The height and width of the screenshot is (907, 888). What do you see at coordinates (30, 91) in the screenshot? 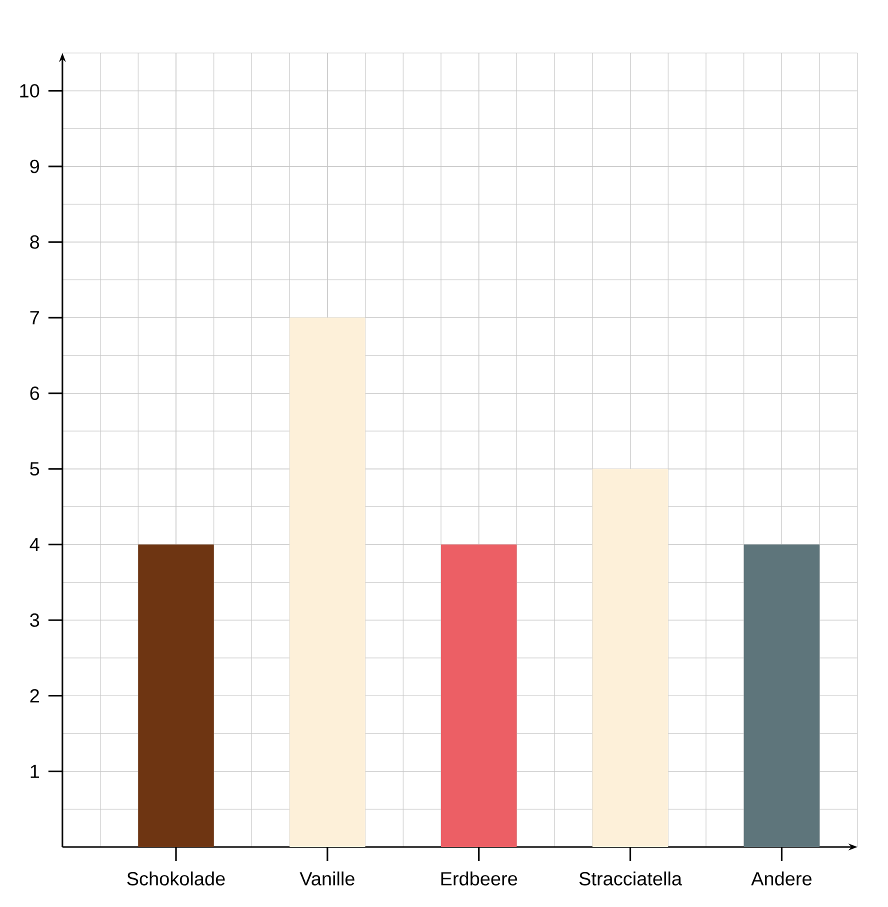
I see `y-tick-label: 10` at bounding box center [30, 91].